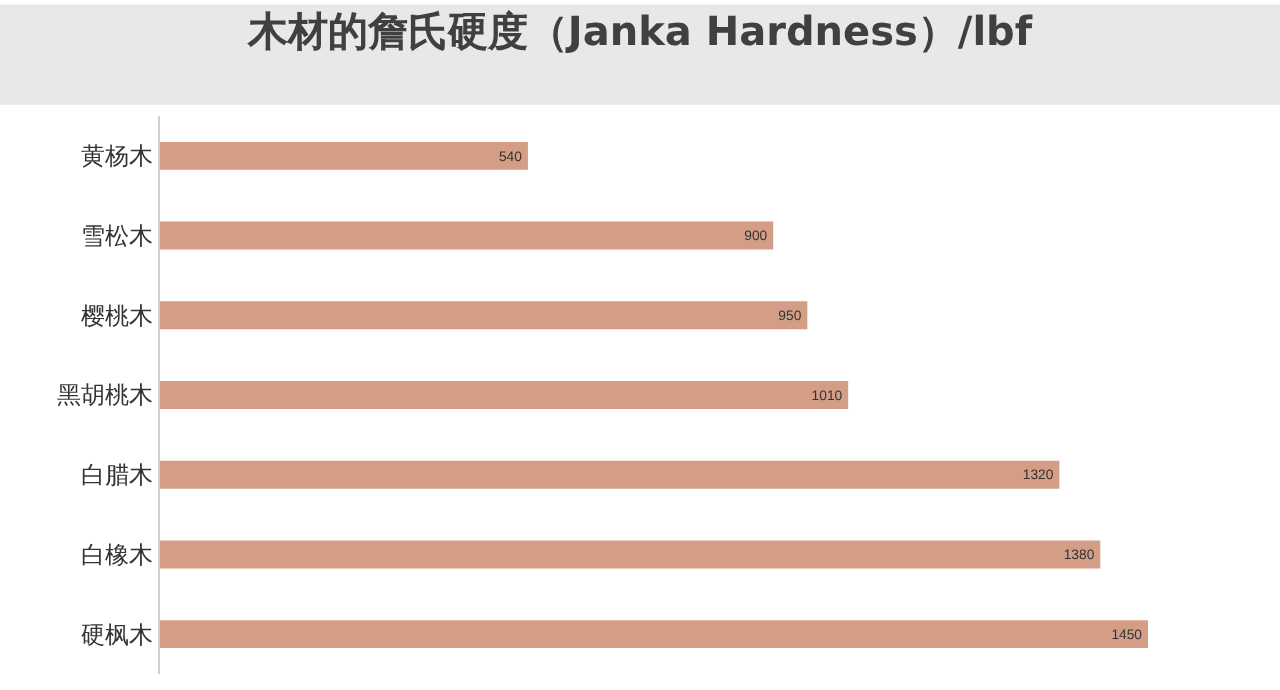  What do you see at coordinates (117, 554) in the screenshot?
I see `y-tick-label: 白橡木` at bounding box center [117, 554].